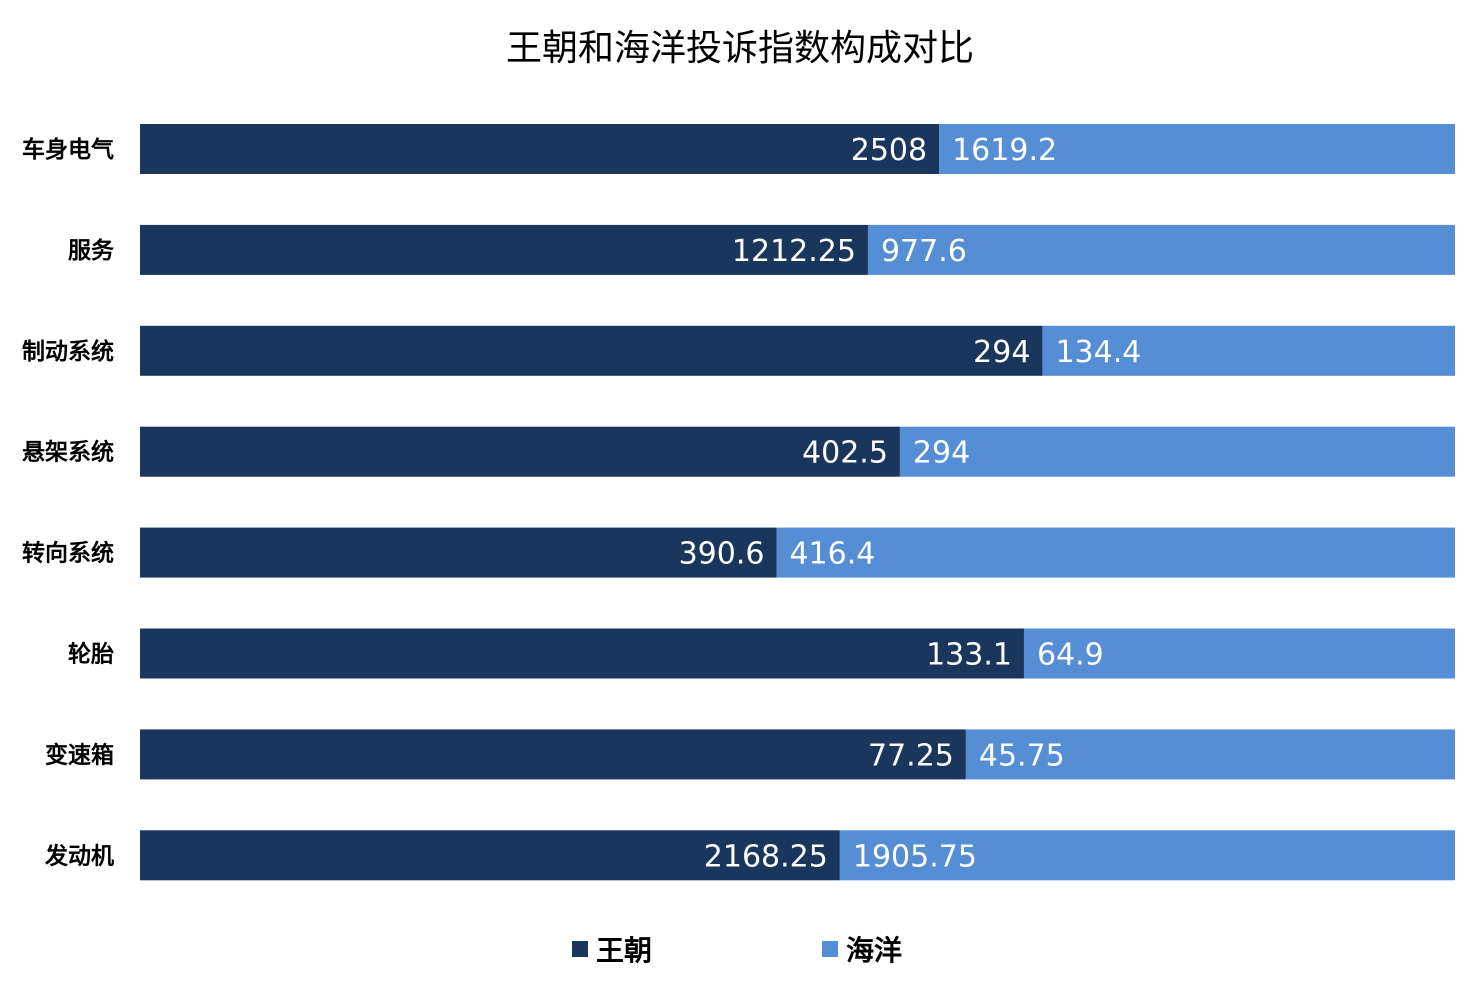  Describe the element at coordinates (68, 351) in the screenshot. I see `category-label: 制动系统` at that location.